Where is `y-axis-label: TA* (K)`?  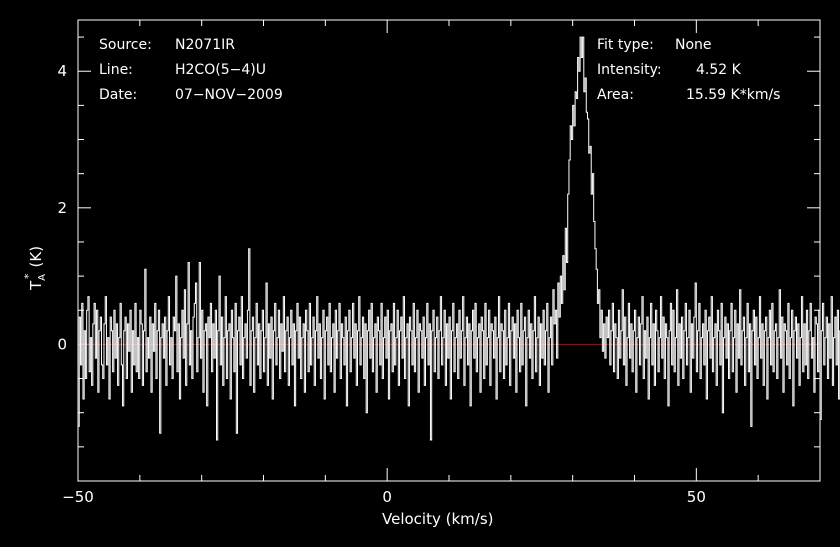
y-axis-label: TA* (K) is located at coordinates (35, 268).